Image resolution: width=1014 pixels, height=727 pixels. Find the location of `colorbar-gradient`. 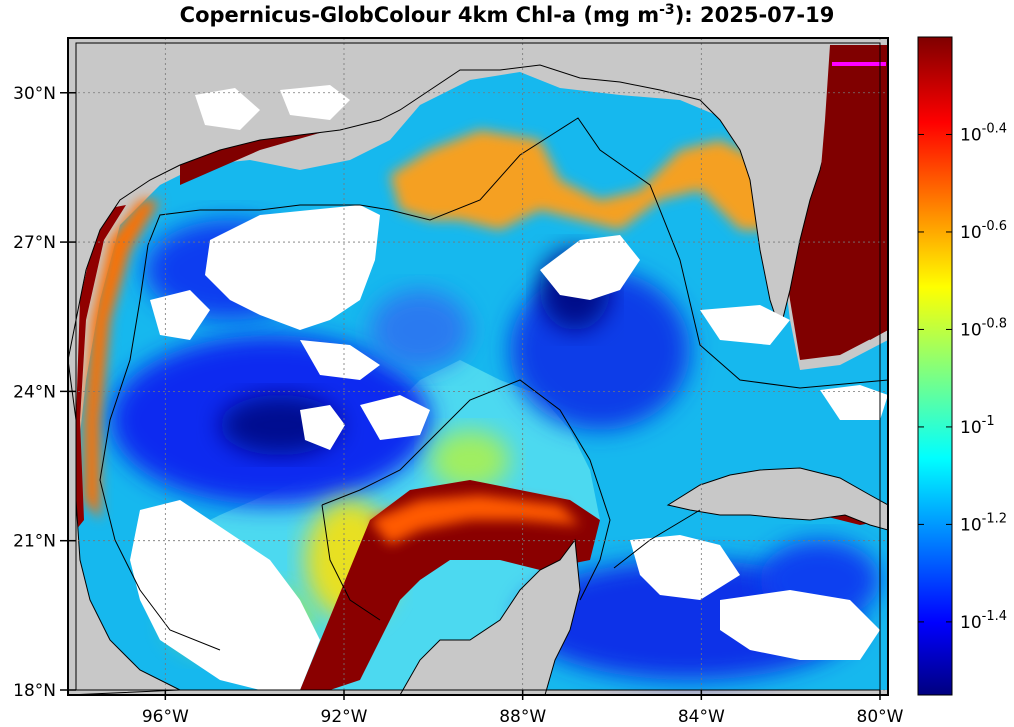

colorbar-gradient is located at coordinates (935, 366).